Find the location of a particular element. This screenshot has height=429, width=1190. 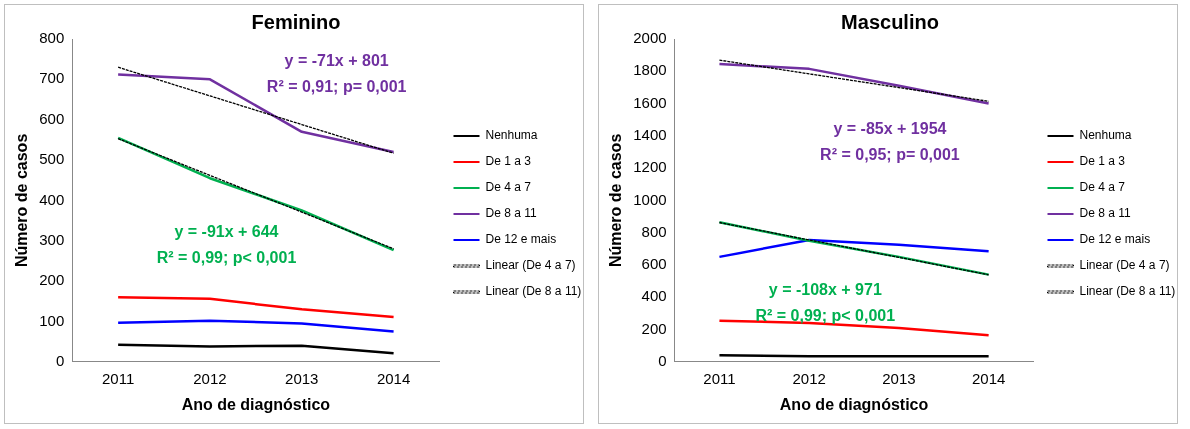

annotation: R² = 0,91; p= 0,001 is located at coordinates (336, 86).